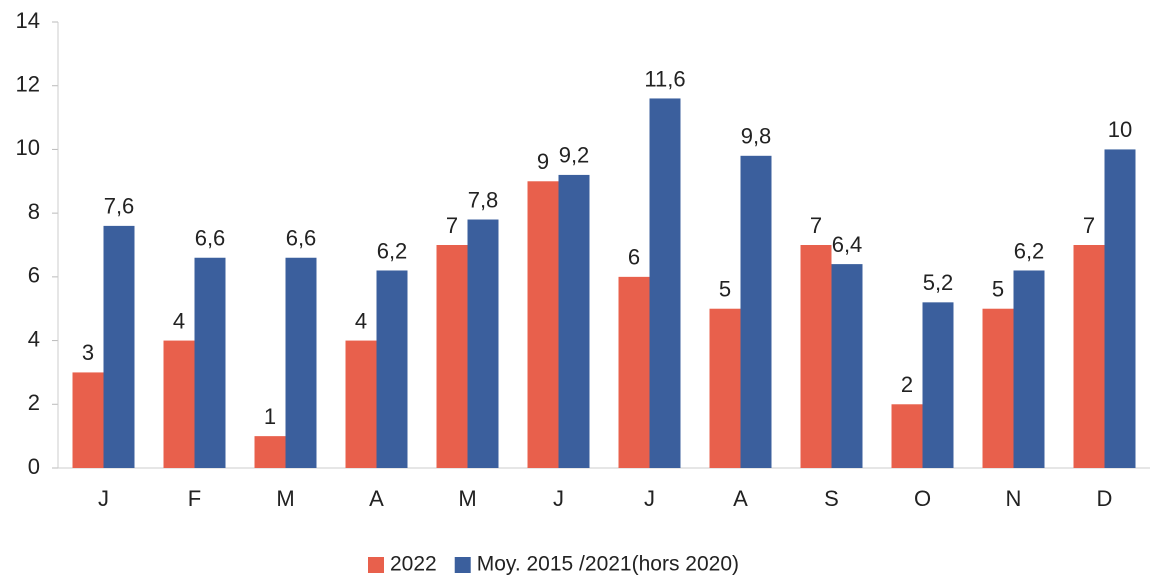  Describe the element at coordinates (483, 199) in the screenshot. I see `value-label: 7,8` at that location.